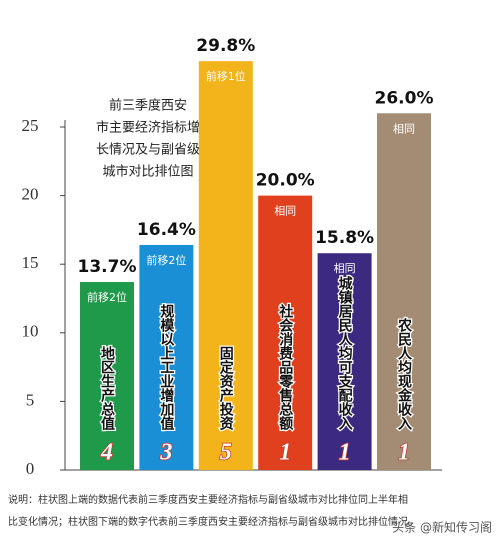 The height and width of the screenshot is (546, 500). Describe the element at coordinates (285, 181) in the screenshot. I see `value-label: 20.0%` at that location.